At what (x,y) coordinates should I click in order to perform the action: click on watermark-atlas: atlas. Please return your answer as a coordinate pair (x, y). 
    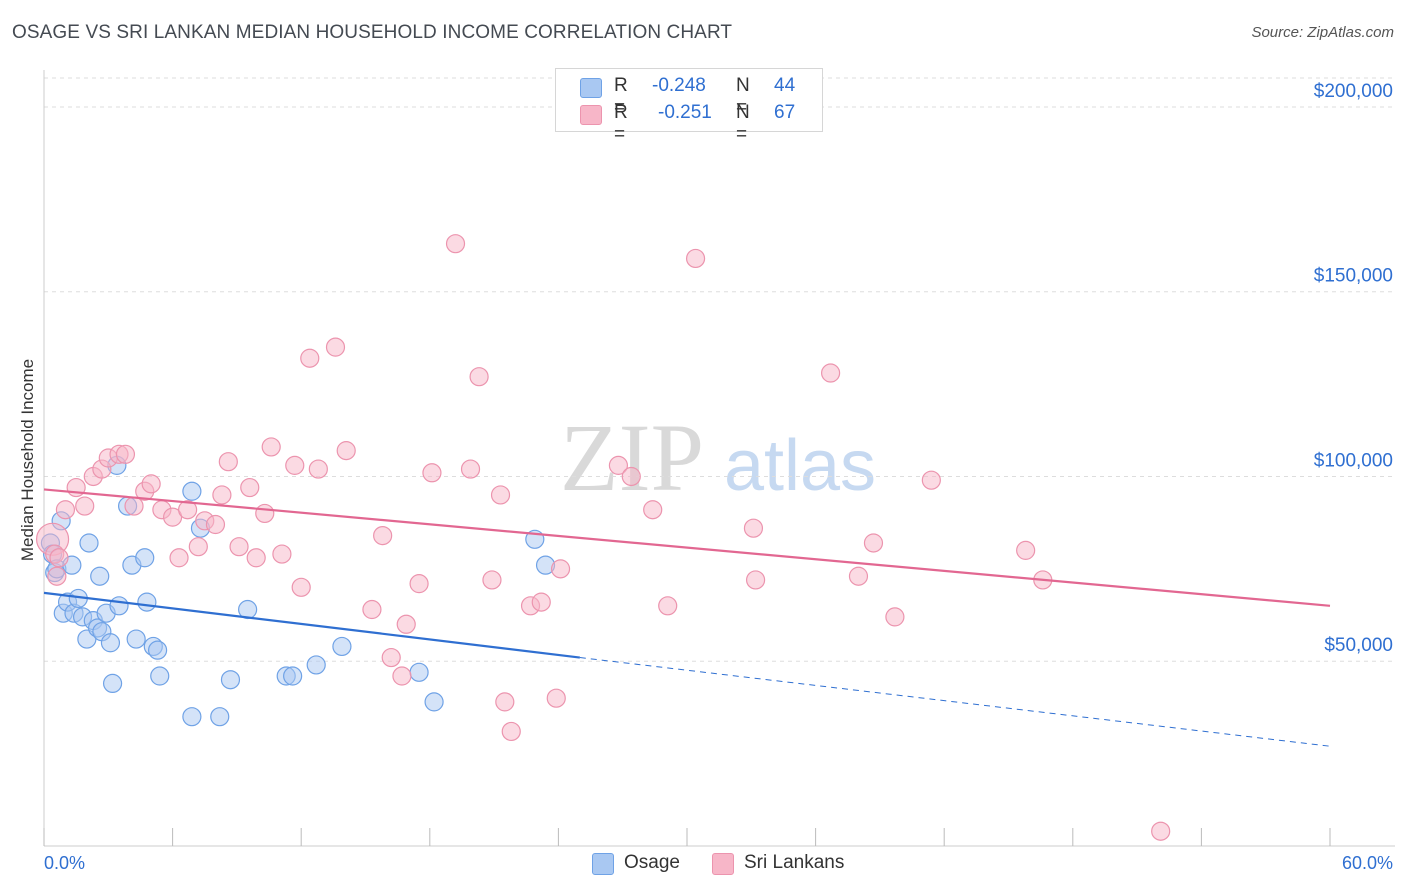
    Looking at the image, I should click on (800, 466).